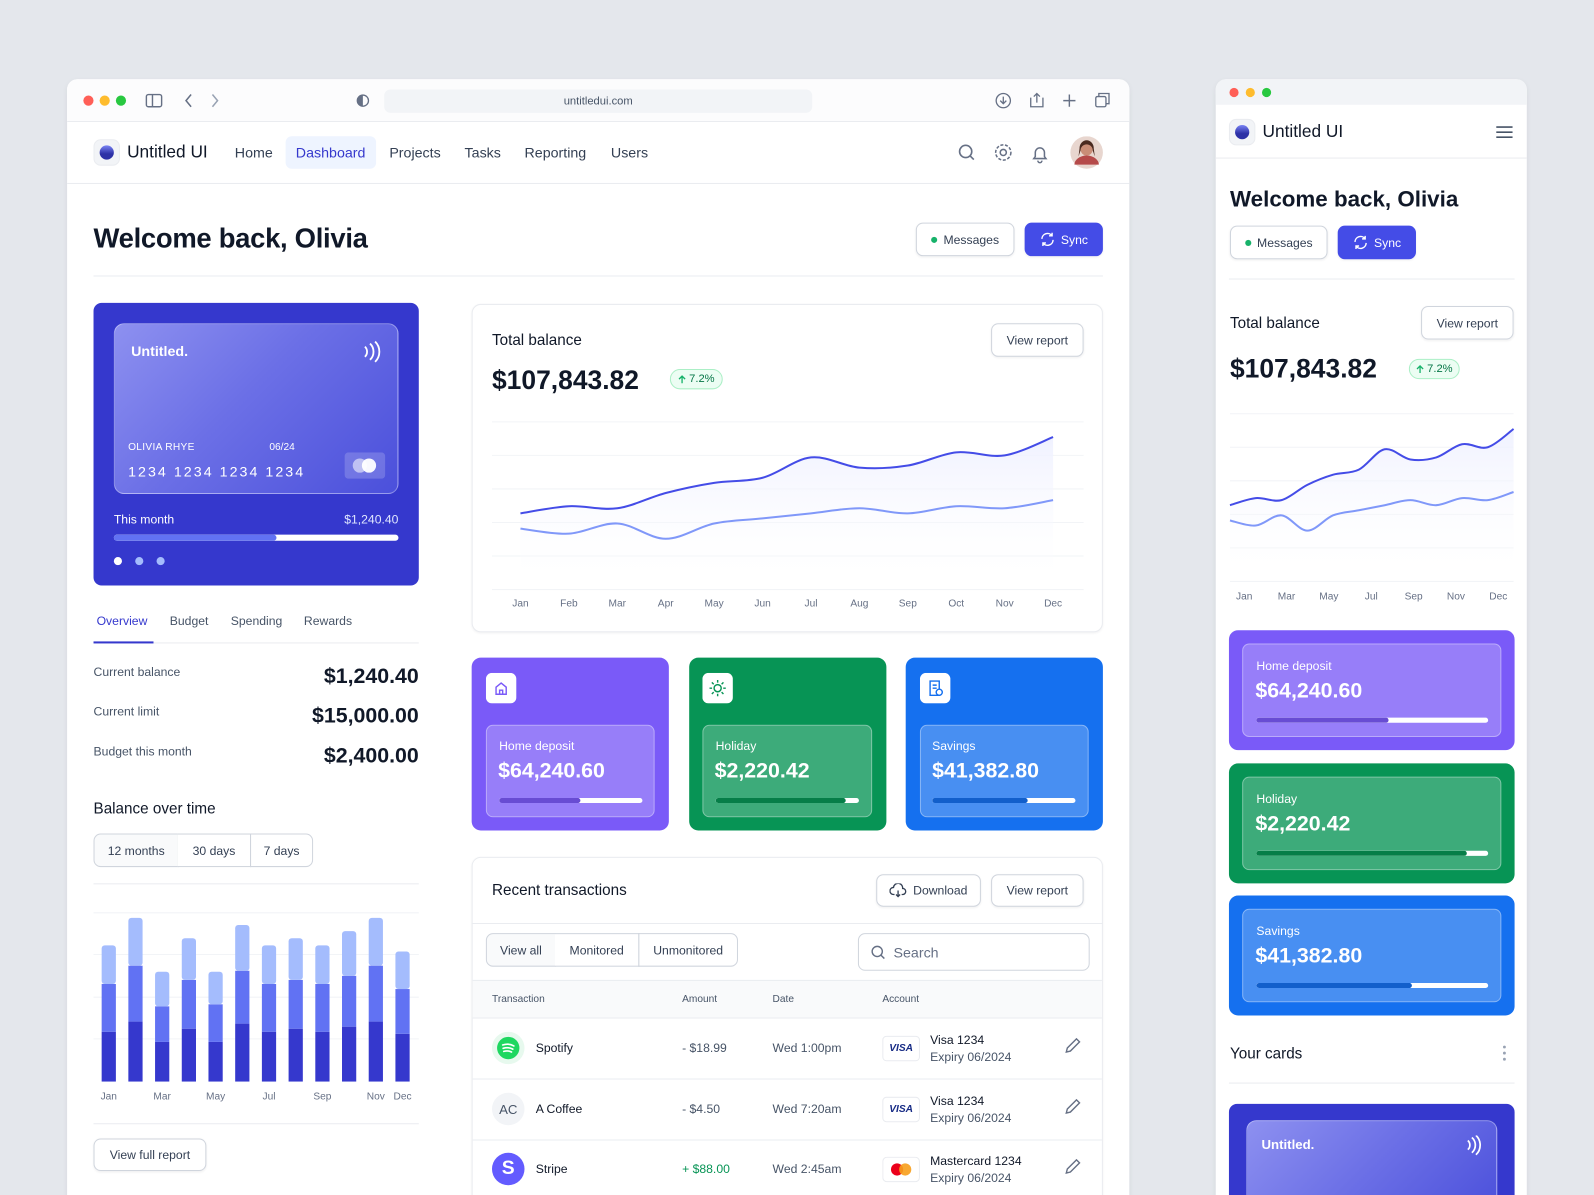 This screenshot has width=1594, height=1195. I want to click on x-tick-label: Mar, so click(618, 603).